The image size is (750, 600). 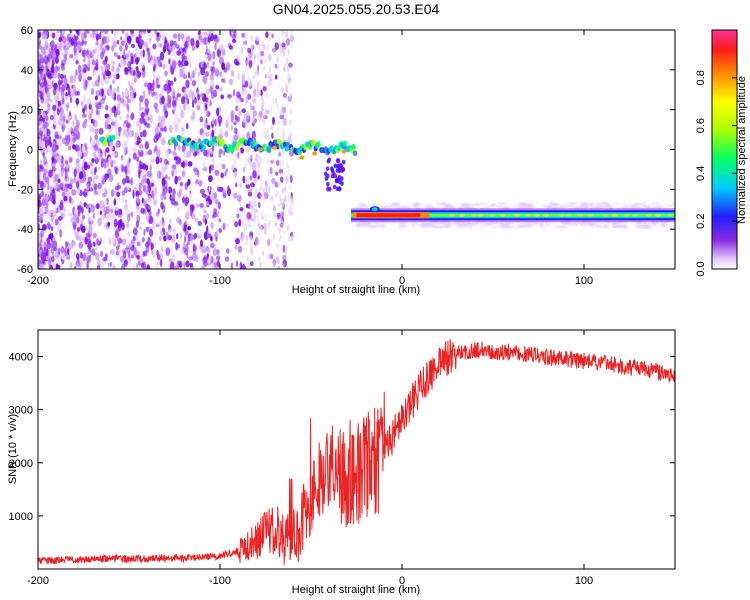 I want to click on y-tick-label: 1000, so click(x=21, y=517).